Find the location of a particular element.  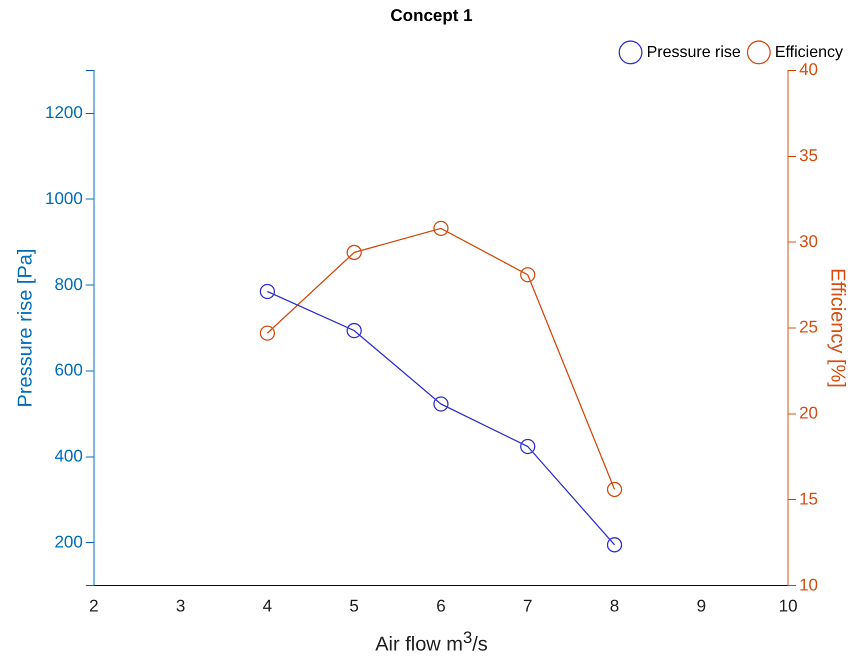

x-tick-label: 2 is located at coordinates (94, 606).